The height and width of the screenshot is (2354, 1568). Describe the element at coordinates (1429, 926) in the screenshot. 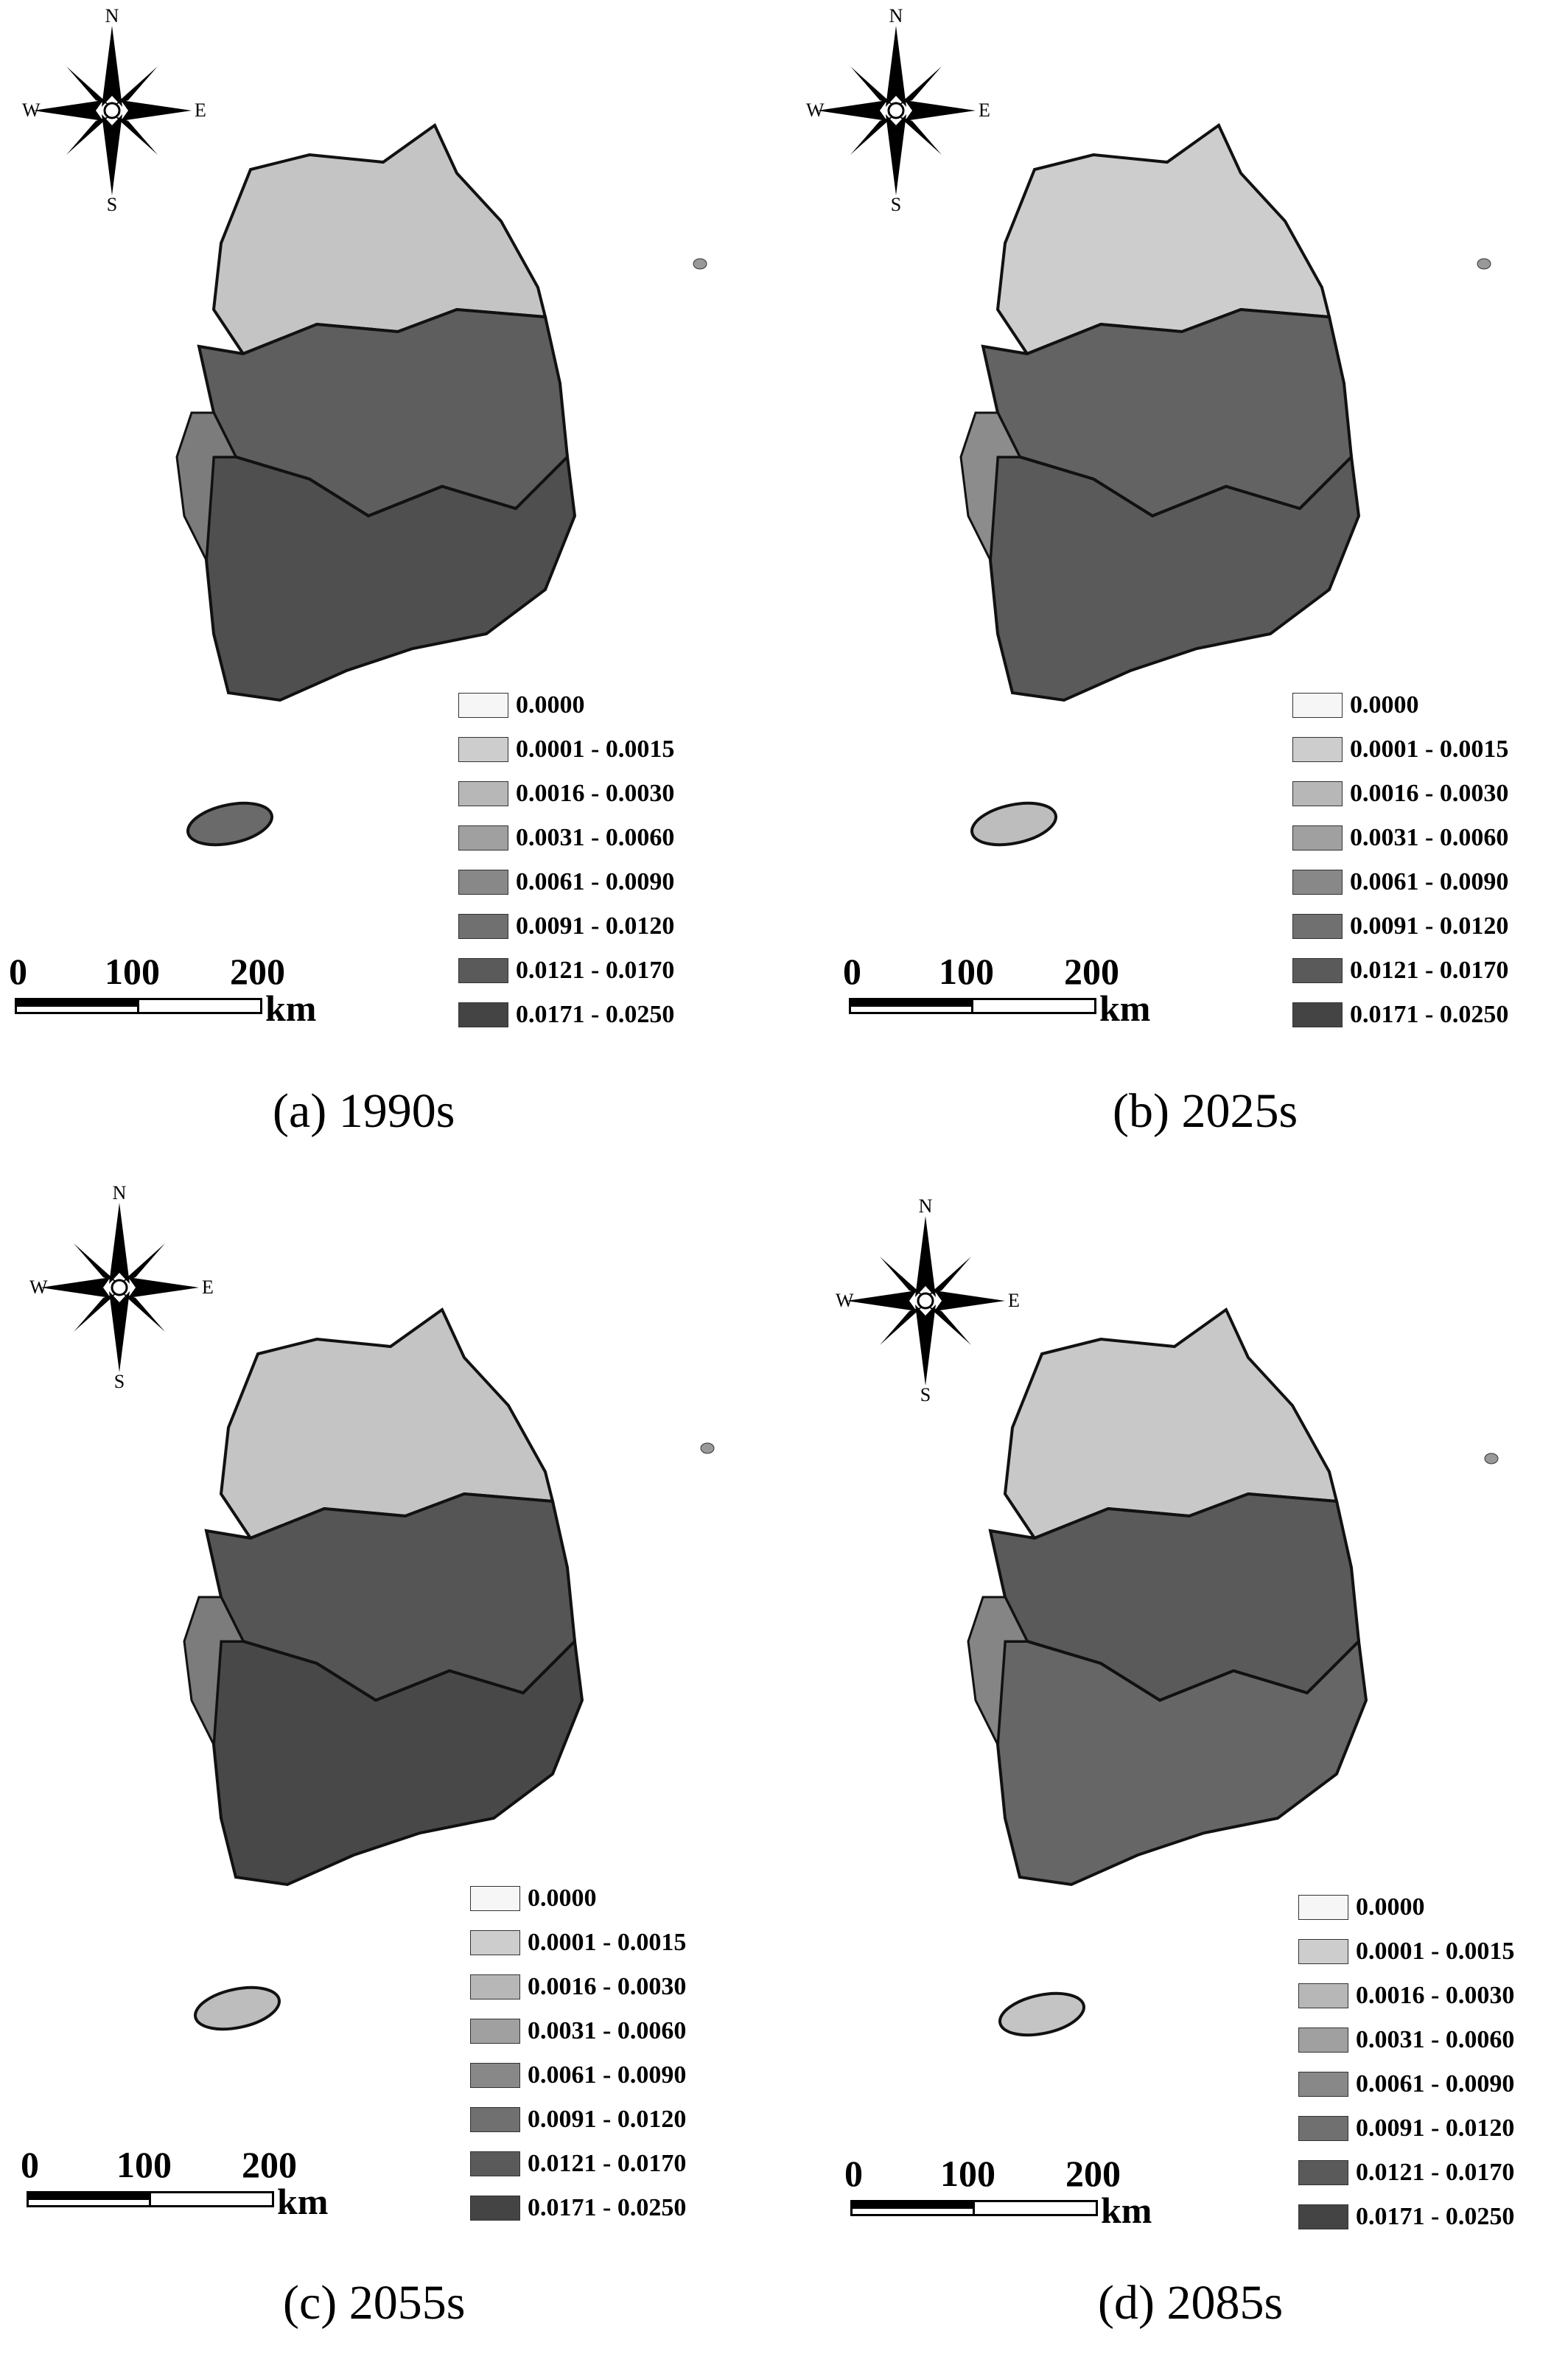

I see `legend-label: 0.0091 - 0.0120` at that location.